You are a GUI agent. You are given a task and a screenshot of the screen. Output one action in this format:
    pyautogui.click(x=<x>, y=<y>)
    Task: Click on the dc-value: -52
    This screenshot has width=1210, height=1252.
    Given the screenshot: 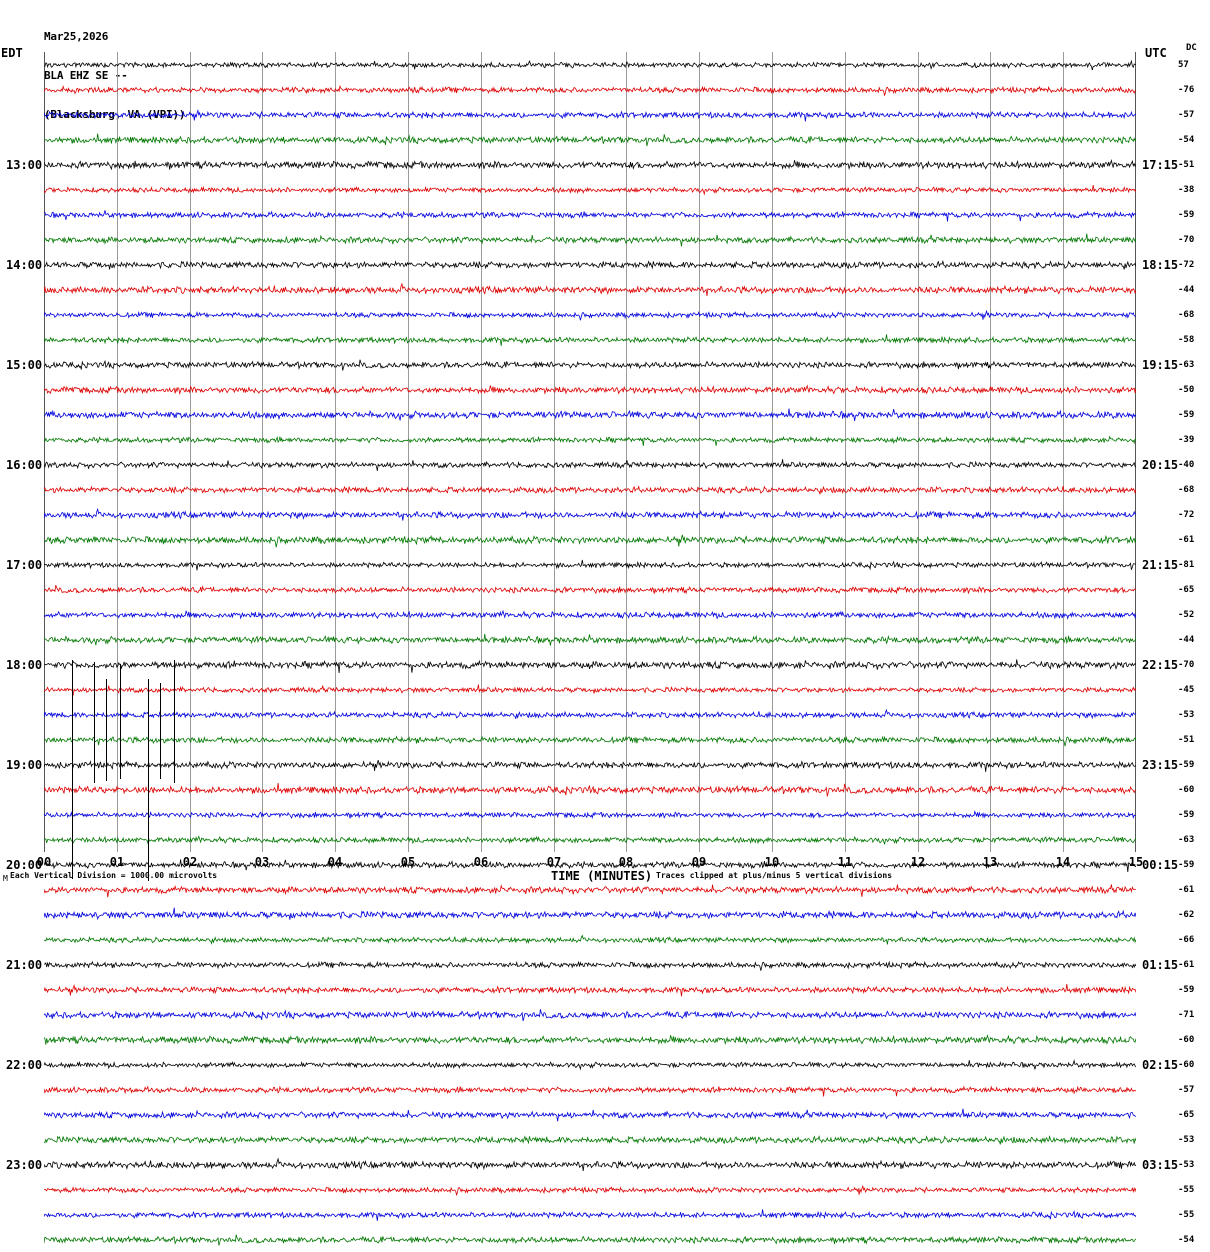 What is the action you would take?
    pyautogui.click(x=1186, y=614)
    